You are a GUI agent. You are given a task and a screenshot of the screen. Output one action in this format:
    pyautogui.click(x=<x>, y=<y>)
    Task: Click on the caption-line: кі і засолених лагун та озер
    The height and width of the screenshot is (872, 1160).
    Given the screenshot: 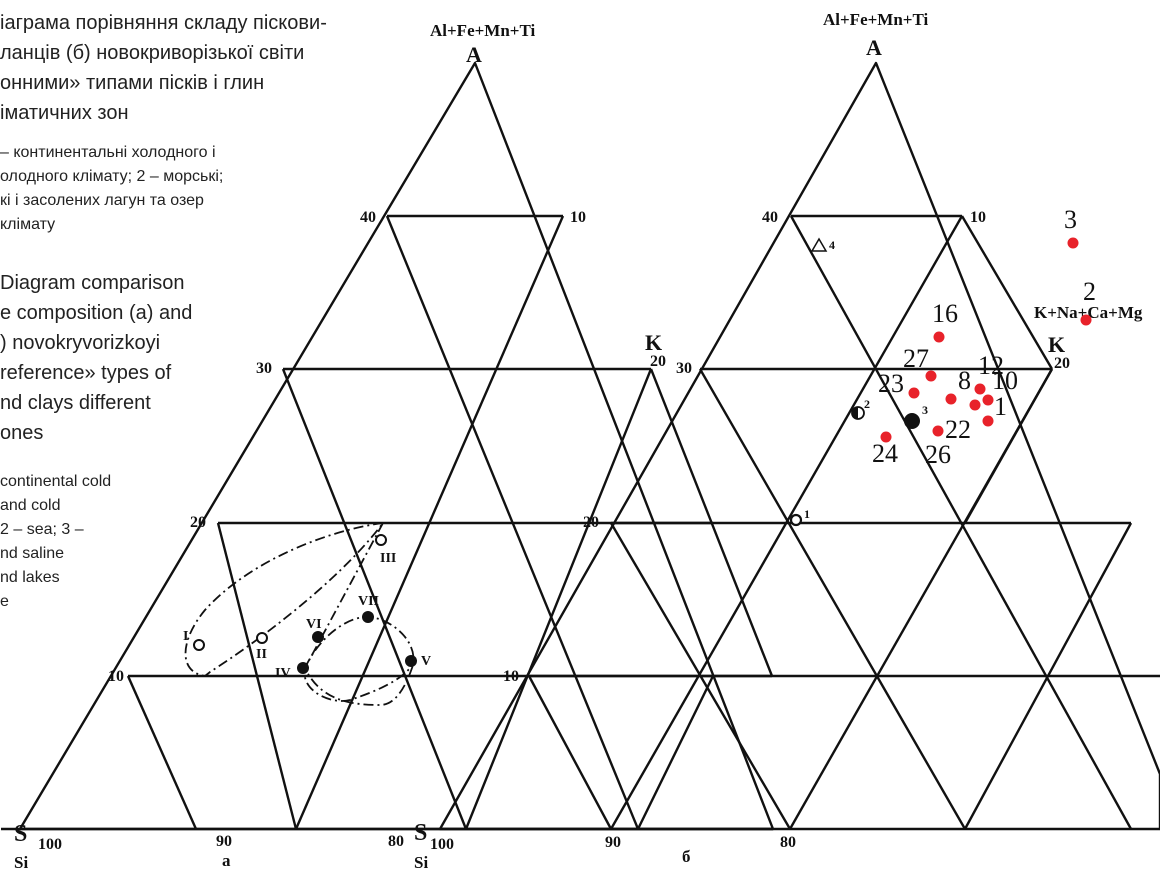 What is the action you would take?
    pyautogui.click(x=102, y=200)
    